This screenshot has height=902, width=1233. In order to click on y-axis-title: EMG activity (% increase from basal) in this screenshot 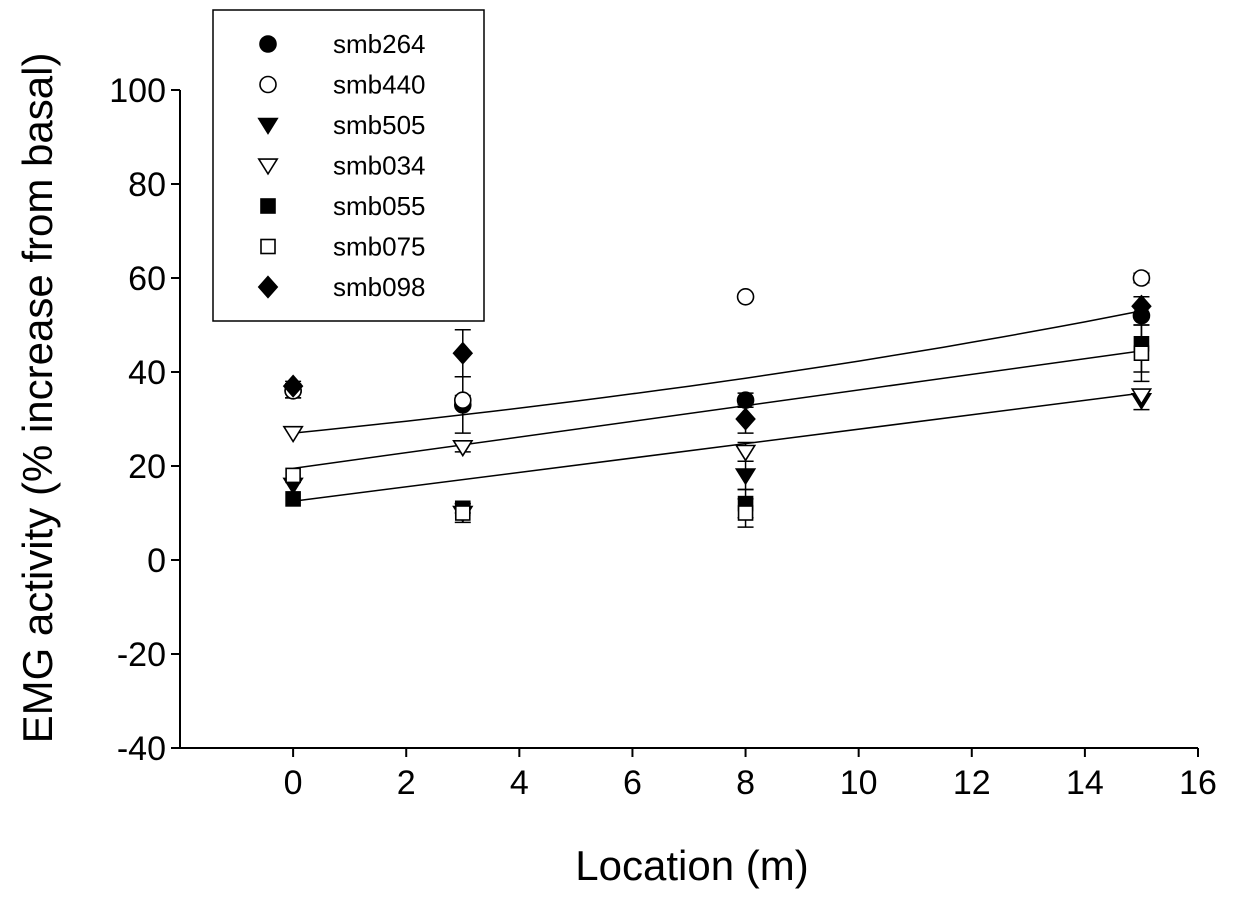, I will do `click(37, 398)`.